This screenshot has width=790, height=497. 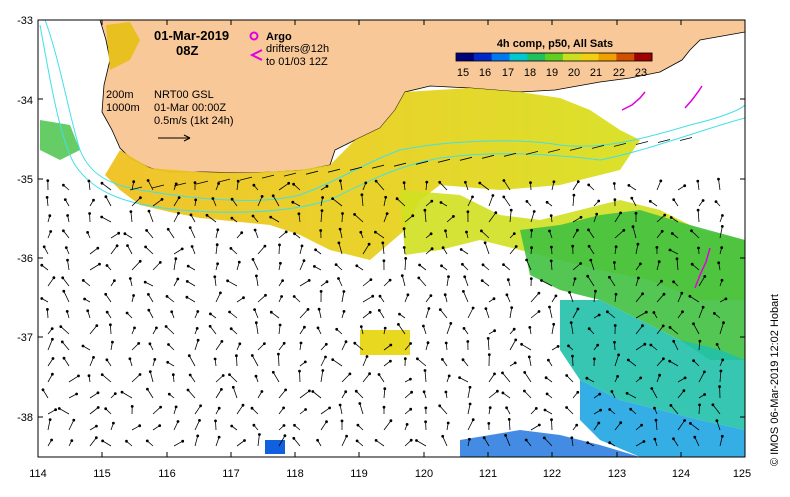 I want to click on lat-tick: -34, so click(x=25, y=101).